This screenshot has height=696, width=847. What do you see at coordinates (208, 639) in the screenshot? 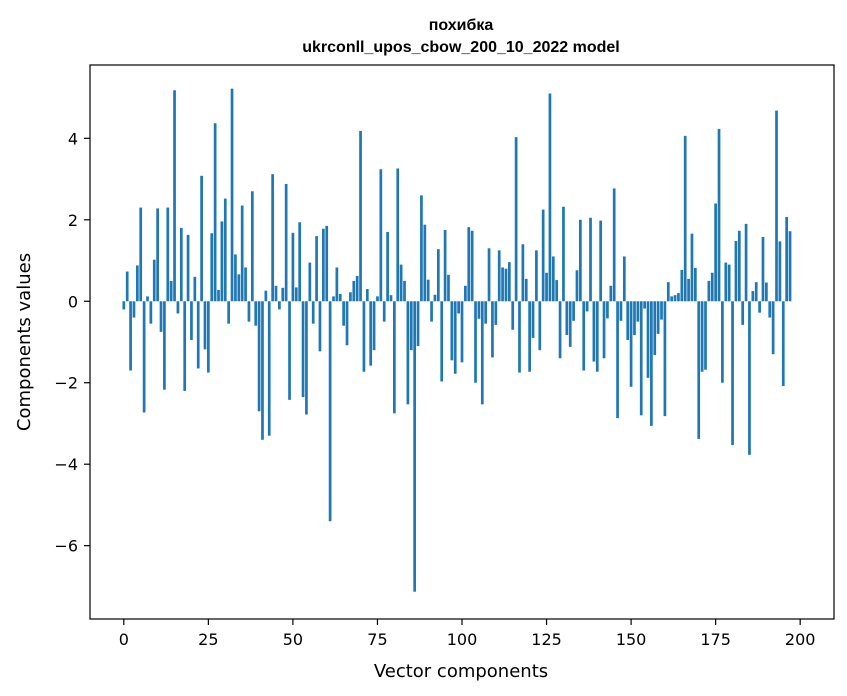
I see `x-tick-label: 25` at bounding box center [208, 639].